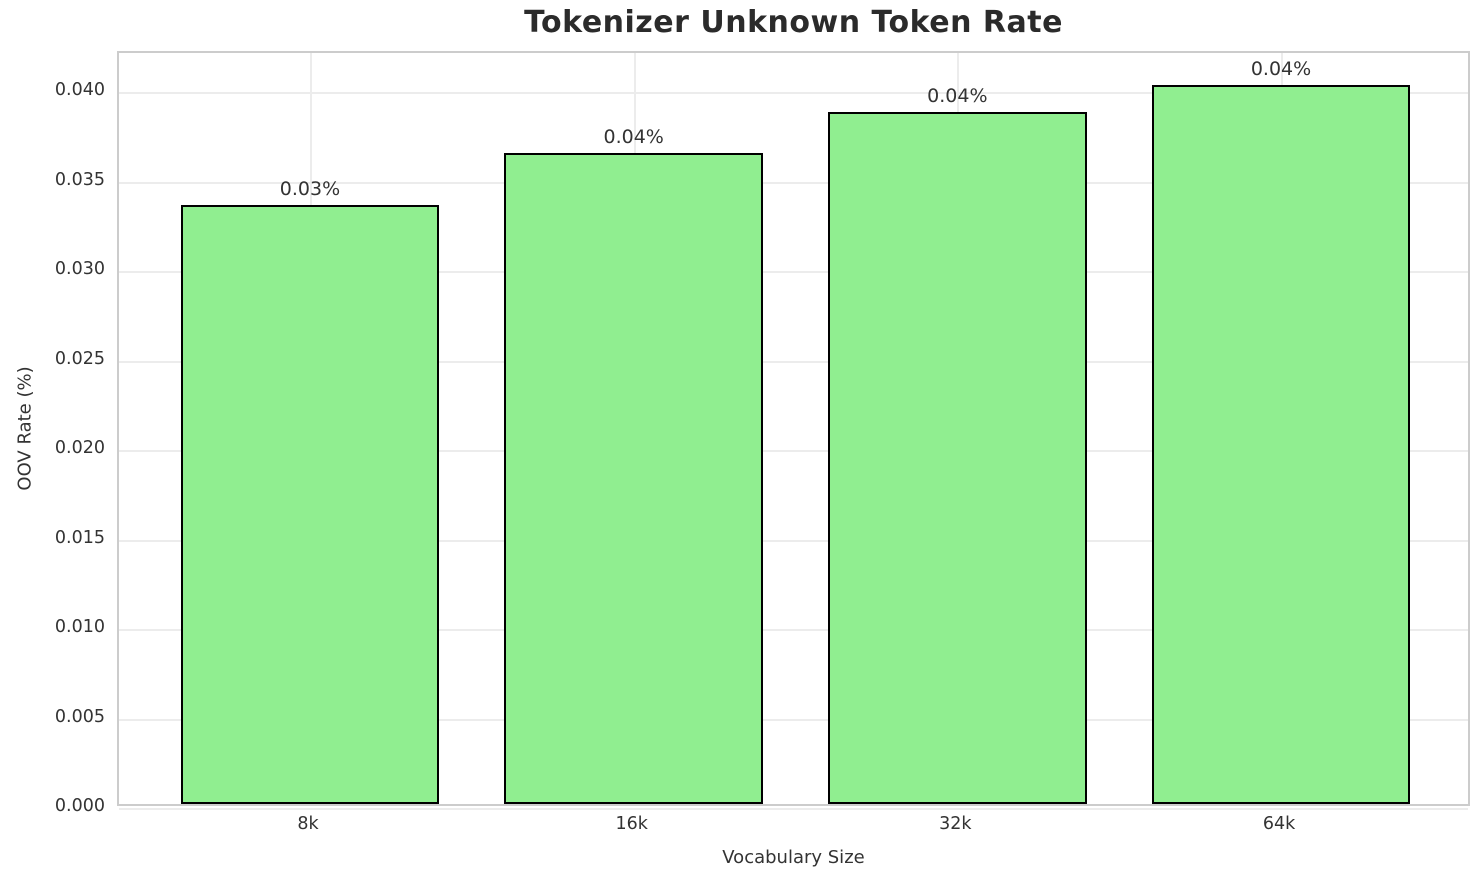 Image resolution: width=1484 pixels, height=885 pixels. What do you see at coordinates (79, 179) in the screenshot?
I see `y-tick-label: 0.035` at bounding box center [79, 179].